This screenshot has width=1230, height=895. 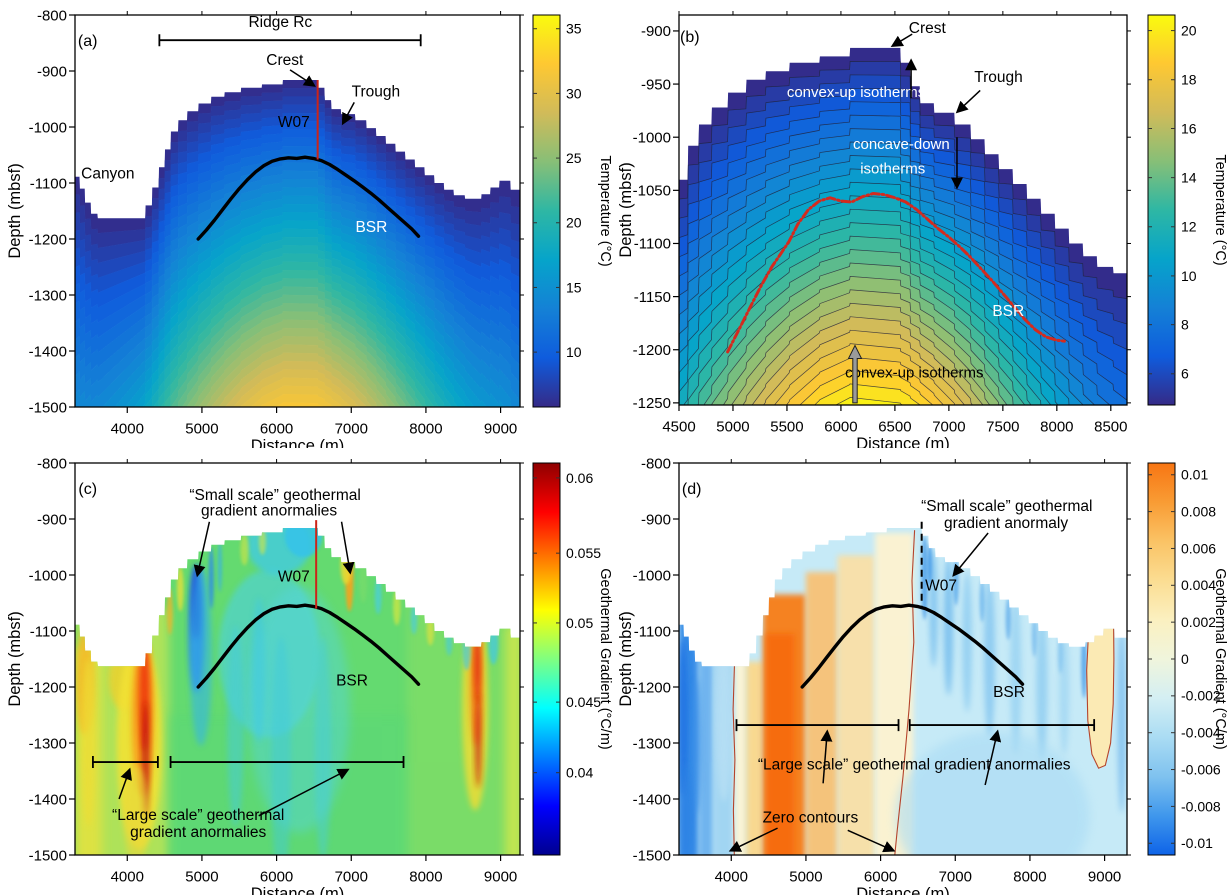 What do you see at coordinates (1189, 80) in the screenshot?
I see `colorbar-tick-label: 18` at bounding box center [1189, 80].